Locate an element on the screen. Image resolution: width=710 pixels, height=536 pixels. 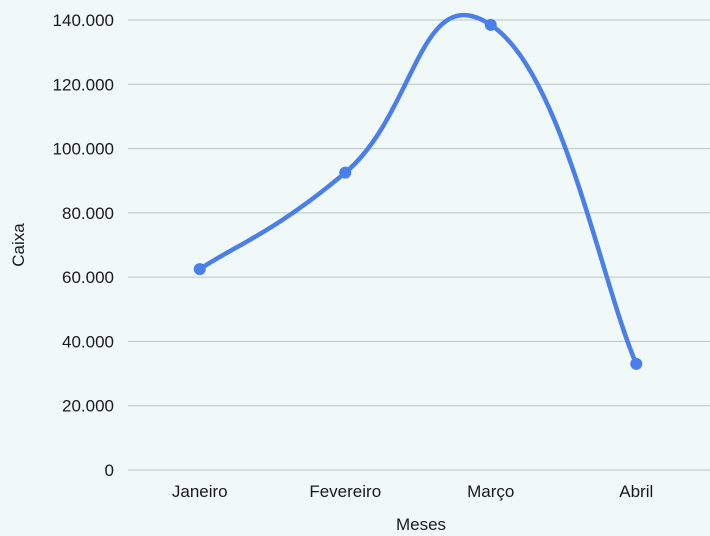
y-tick-label: 100.000 is located at coordinates (83, 149).